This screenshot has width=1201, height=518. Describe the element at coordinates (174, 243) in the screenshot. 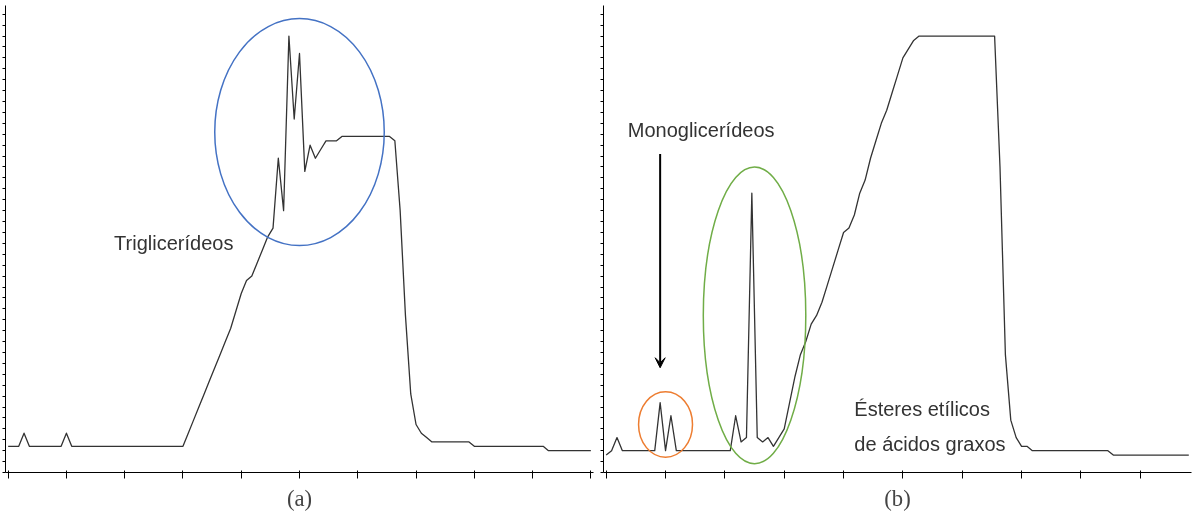

I see `annotation: Triglicerídeos` at that location.